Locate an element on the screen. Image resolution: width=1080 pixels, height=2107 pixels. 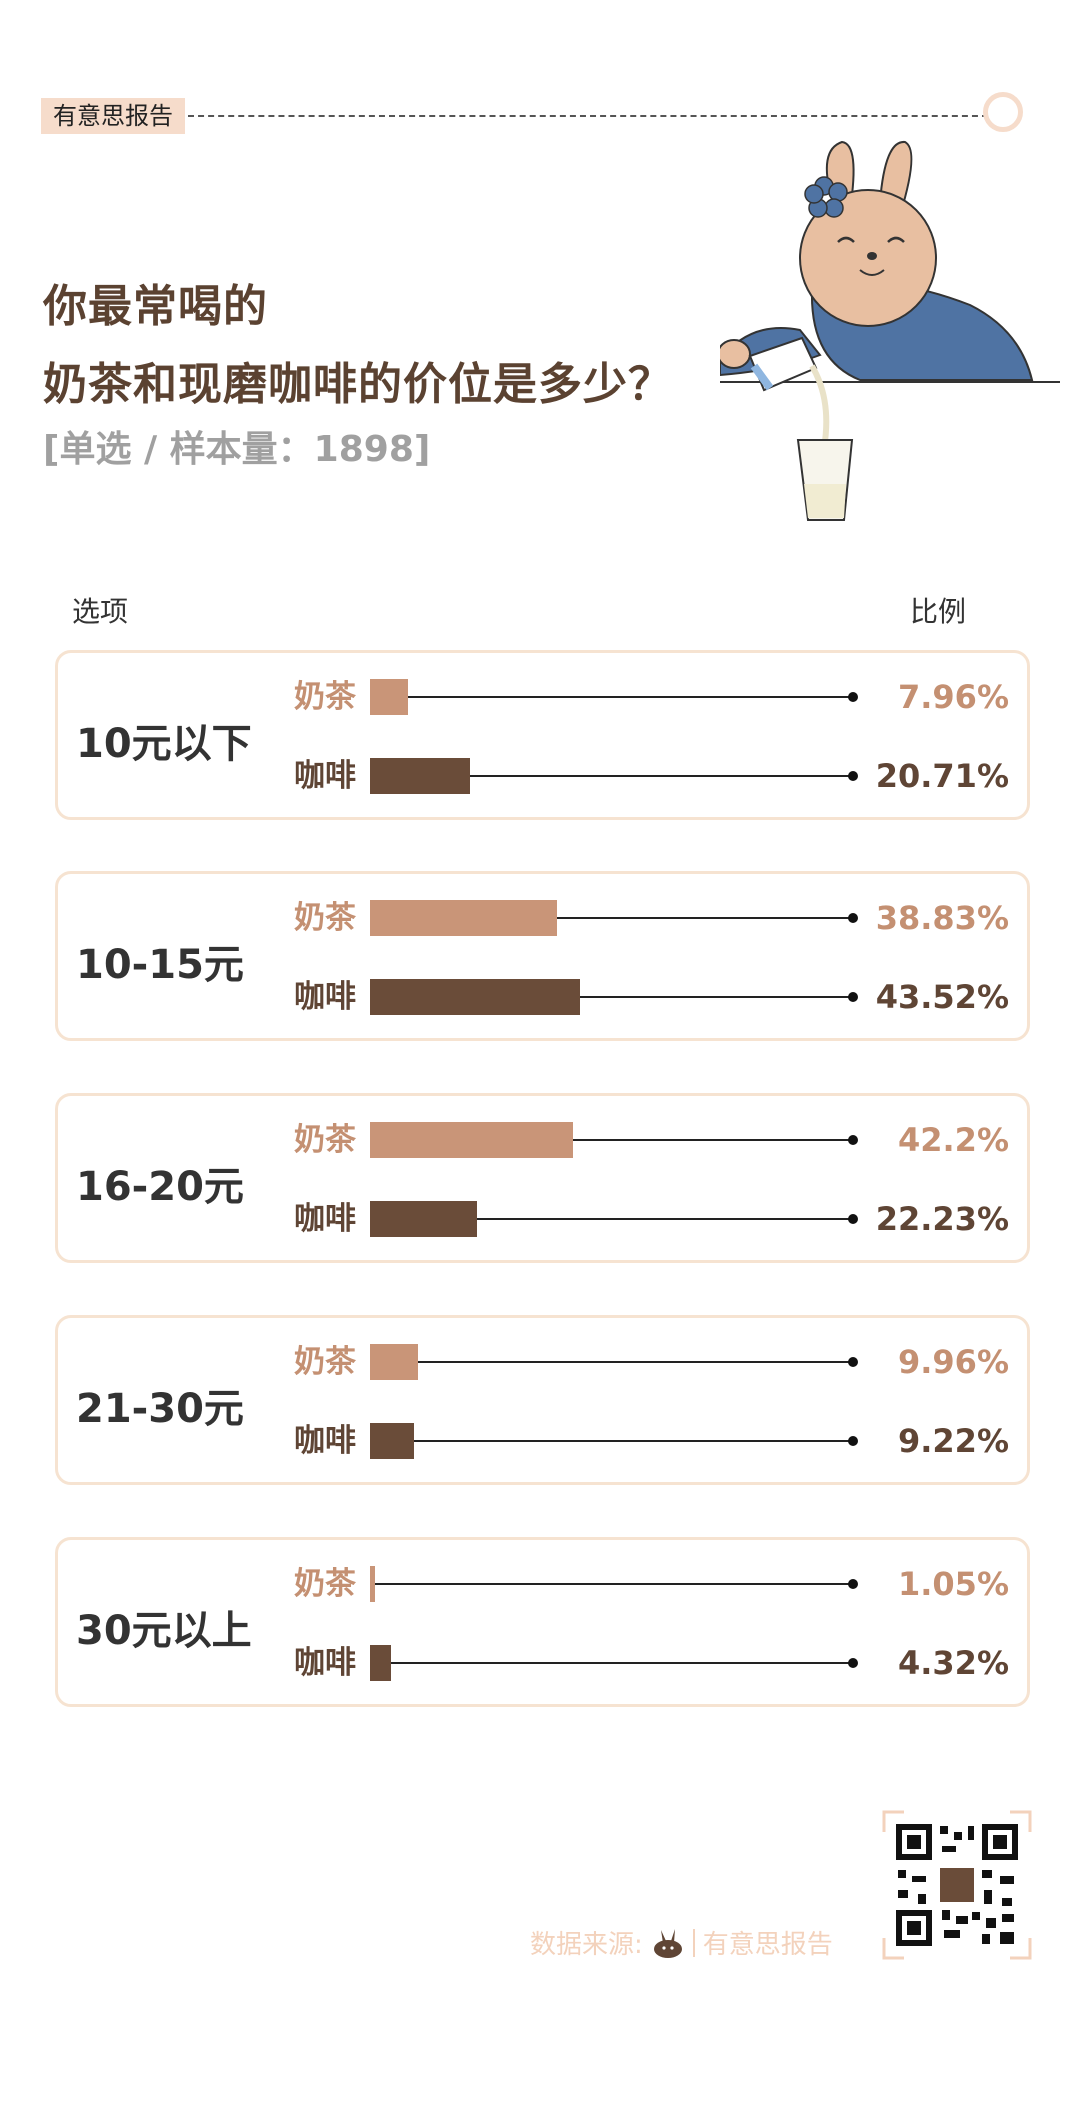
category-panel: 16-20元 奶茶 42.2% 咖啡 22.23% is located at coordinates (542, 1178).